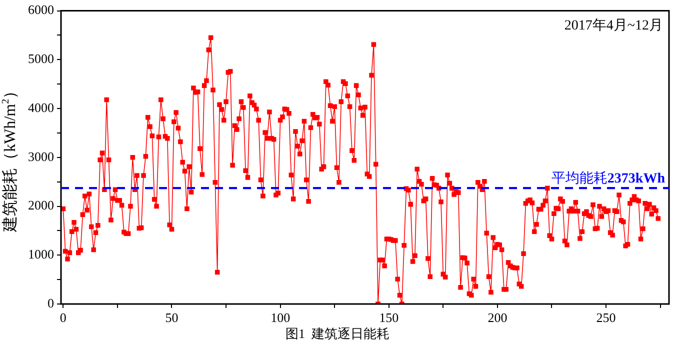 The width and height of the screenshot is (675, 345). I want to click on x-tick-label: 150, so click(389, 318).